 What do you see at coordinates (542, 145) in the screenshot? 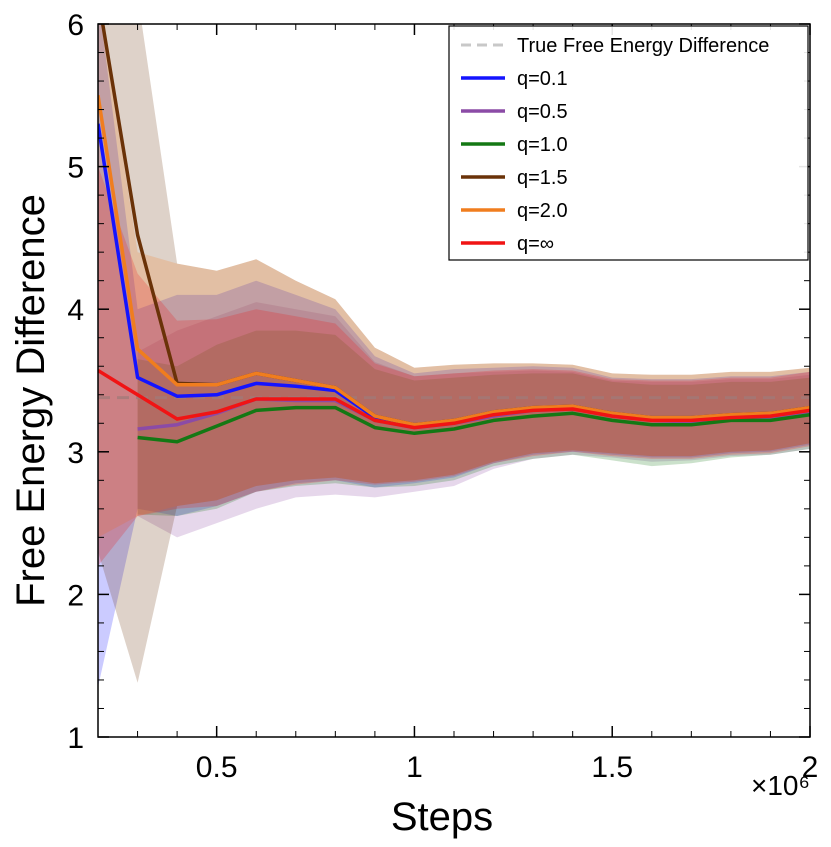
I see `legend-label-3: q=1.0` at bounding box center [542, 145].